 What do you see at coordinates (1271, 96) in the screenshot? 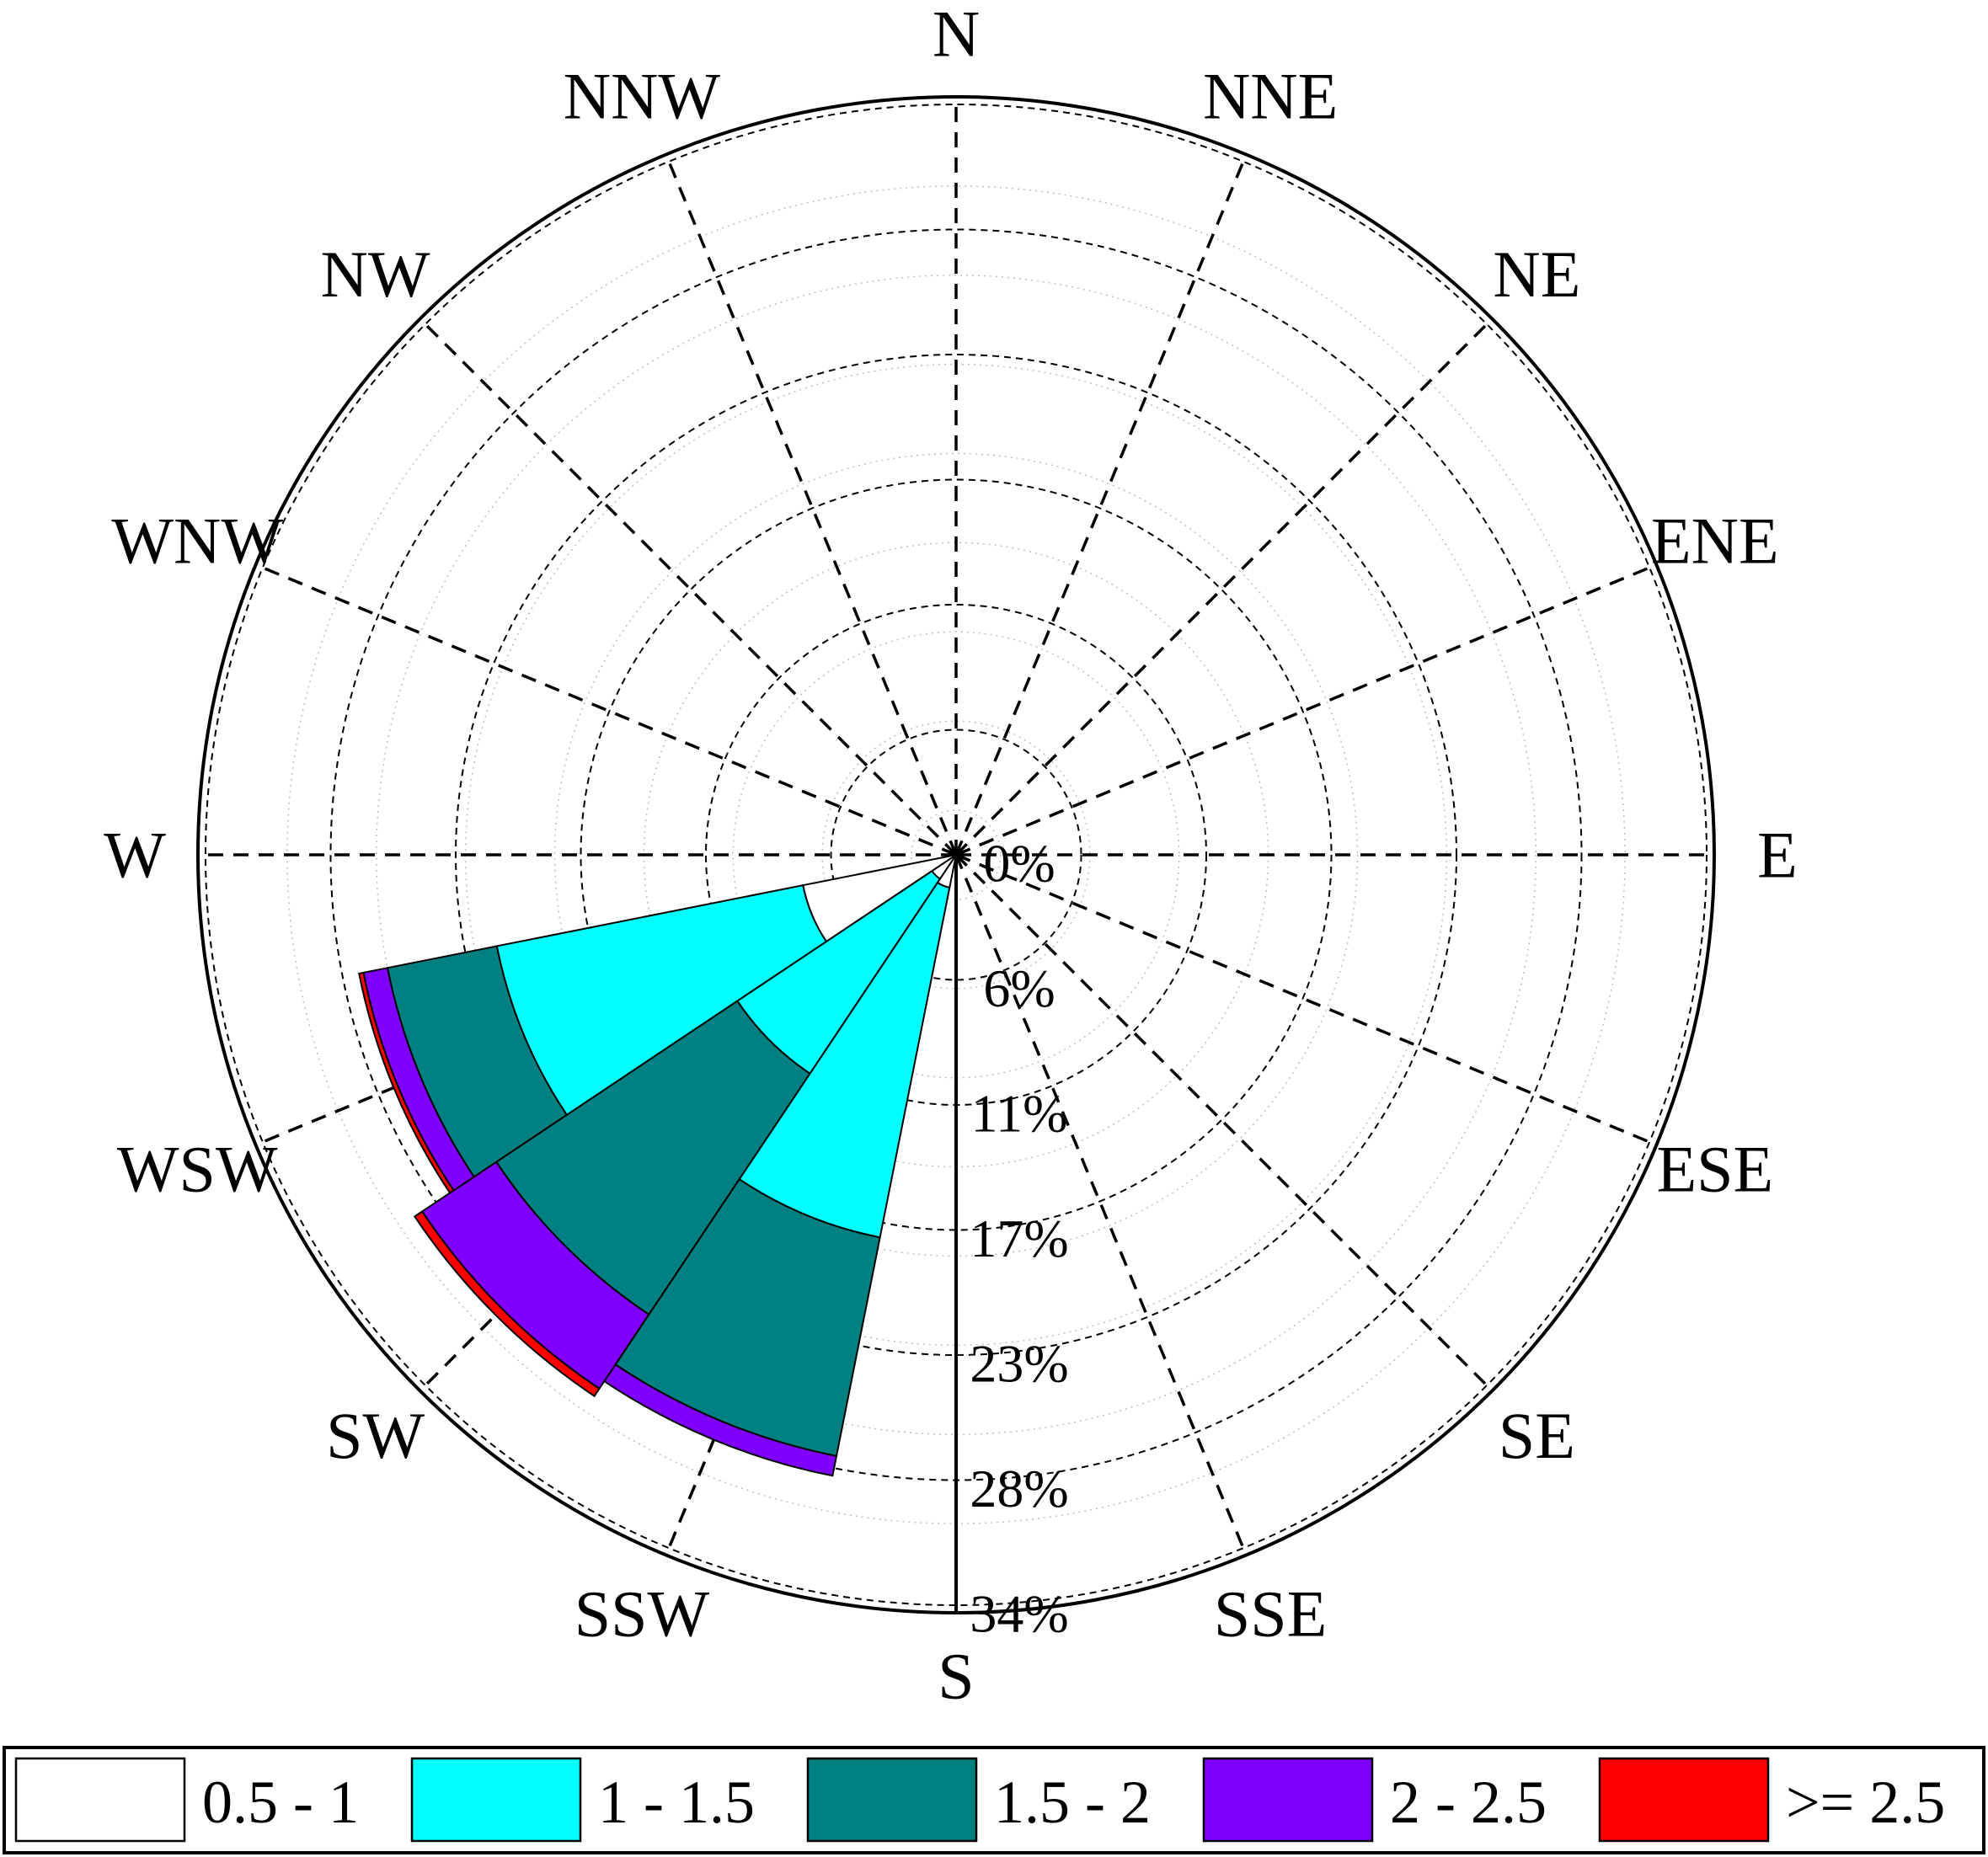
I see `direction-label-nne: NNE` at bounding box center [1271, 96].